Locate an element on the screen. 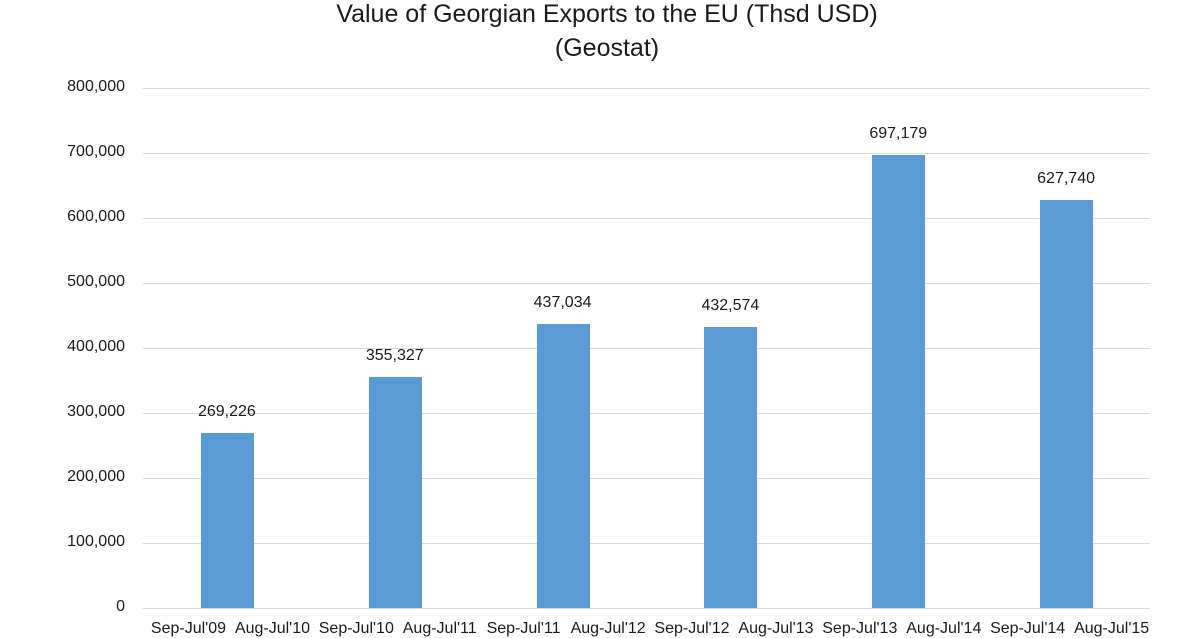 Image resolution: width=1200 pixels, height=638 pixels. x-tick-label: Sep-Jul'11 is located at coordinates (523, 628).